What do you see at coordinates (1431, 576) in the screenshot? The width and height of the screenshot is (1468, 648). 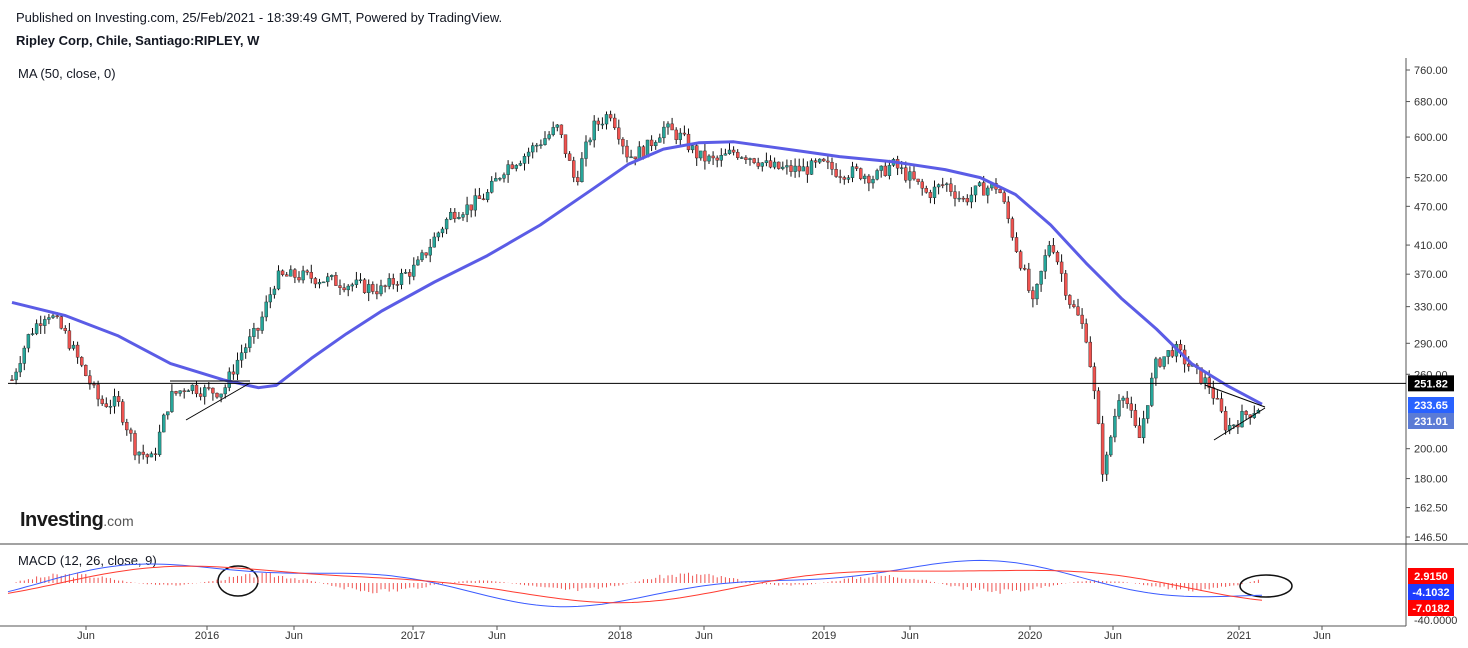 I see `macd-badge-bg` at bounding box center [1431, 576].